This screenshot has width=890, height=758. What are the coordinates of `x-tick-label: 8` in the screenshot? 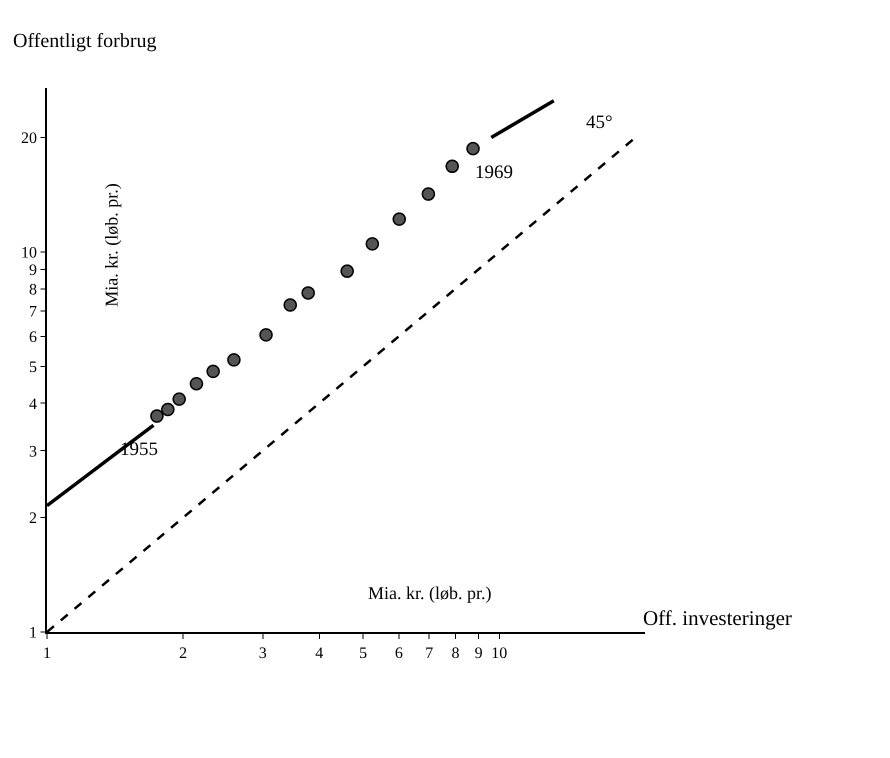 It's located at (455, 653).